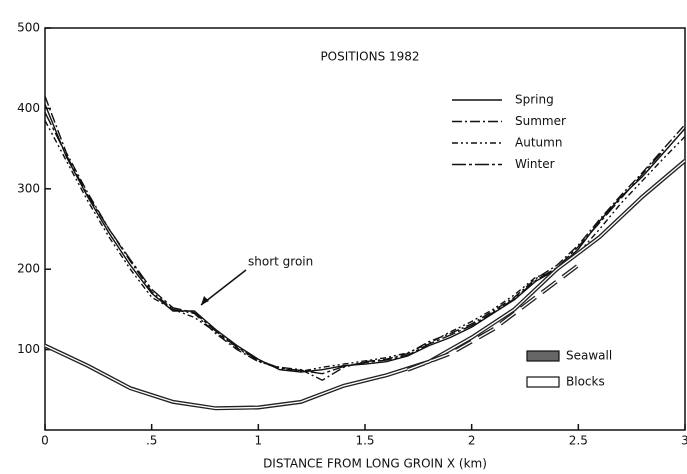 This screenshot has width=687, height=474. Describe the element at coordinates (585, 382) in the screenshot. I see `legend-label: Blocks` at that location.